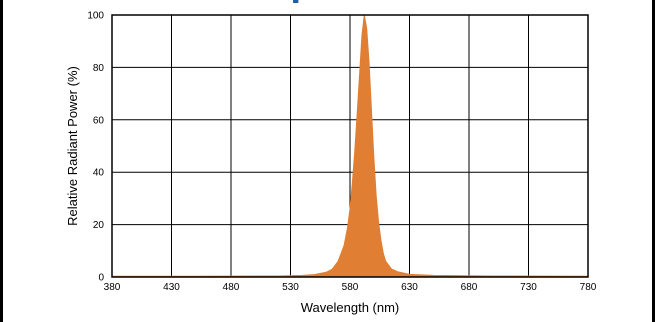 The height and width of the screenshot is (322, 655). Describe the element at coordinates (330, 3) in the screenshot. I see `cropped-title-fragment: .` at that location.